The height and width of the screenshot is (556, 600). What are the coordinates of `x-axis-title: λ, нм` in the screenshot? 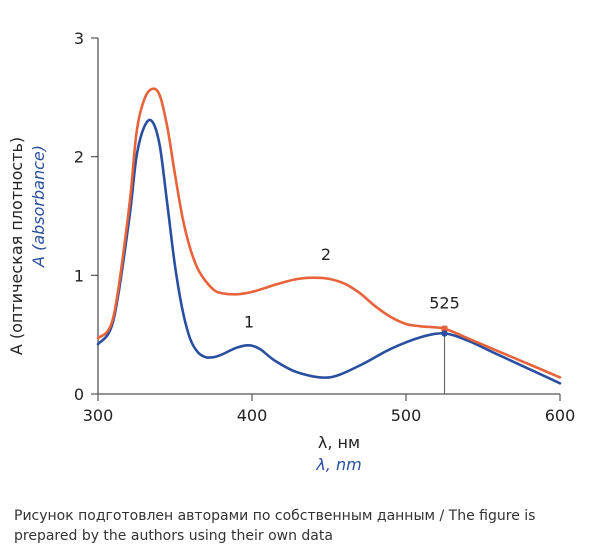 It's located at (339, 442).